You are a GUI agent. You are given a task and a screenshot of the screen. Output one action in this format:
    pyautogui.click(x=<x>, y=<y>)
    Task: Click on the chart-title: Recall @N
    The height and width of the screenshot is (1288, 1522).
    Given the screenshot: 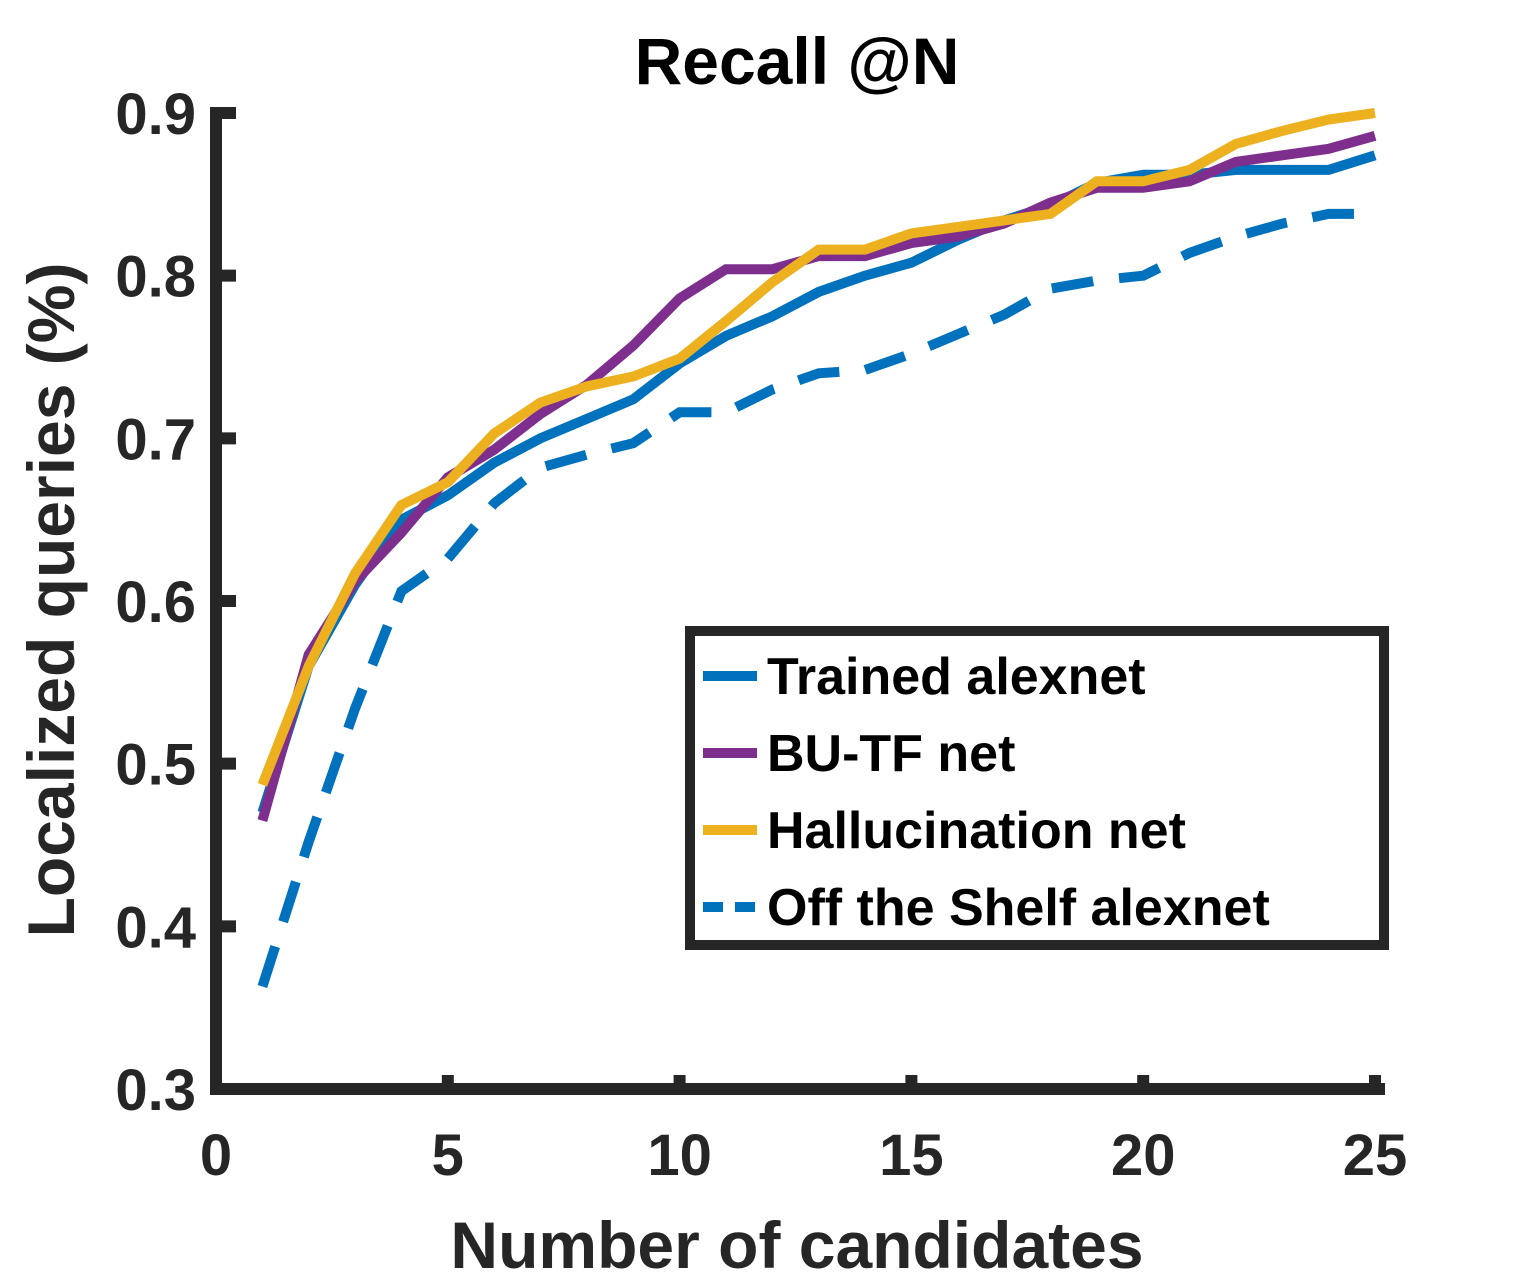 What is the action you would take?
    pyautogui.click(x=797, y=61)
    